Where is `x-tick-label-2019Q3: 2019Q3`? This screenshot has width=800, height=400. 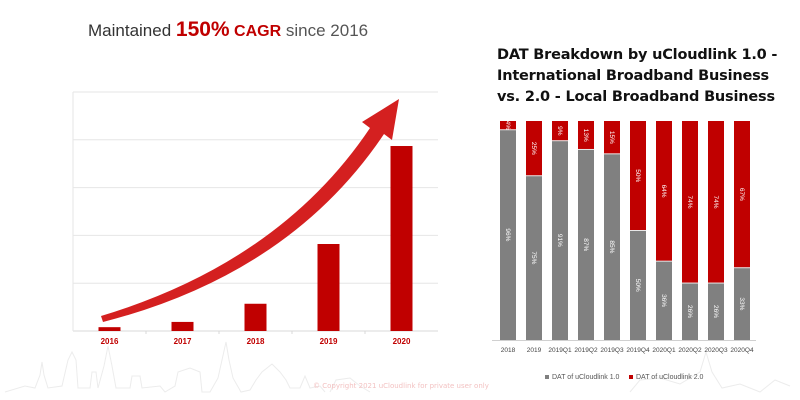
x-tick-label-2019Q3: 2019Q3 is located at coordinates (612, 350).